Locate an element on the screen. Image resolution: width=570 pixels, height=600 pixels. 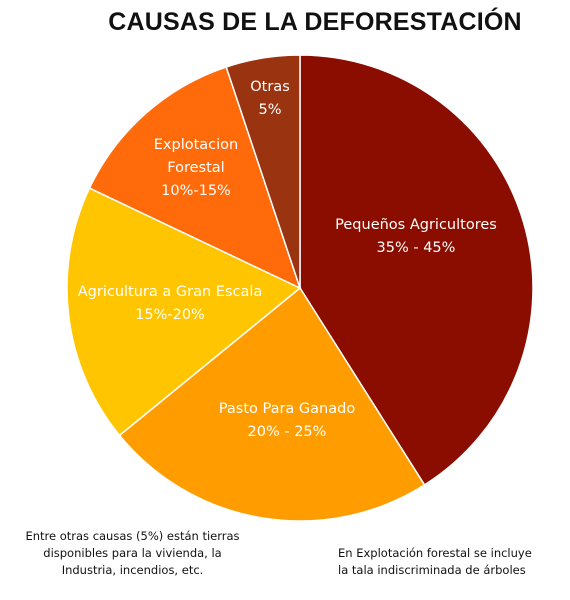
slice-label-5: Otras 5% is located at coordinates (270, 98).